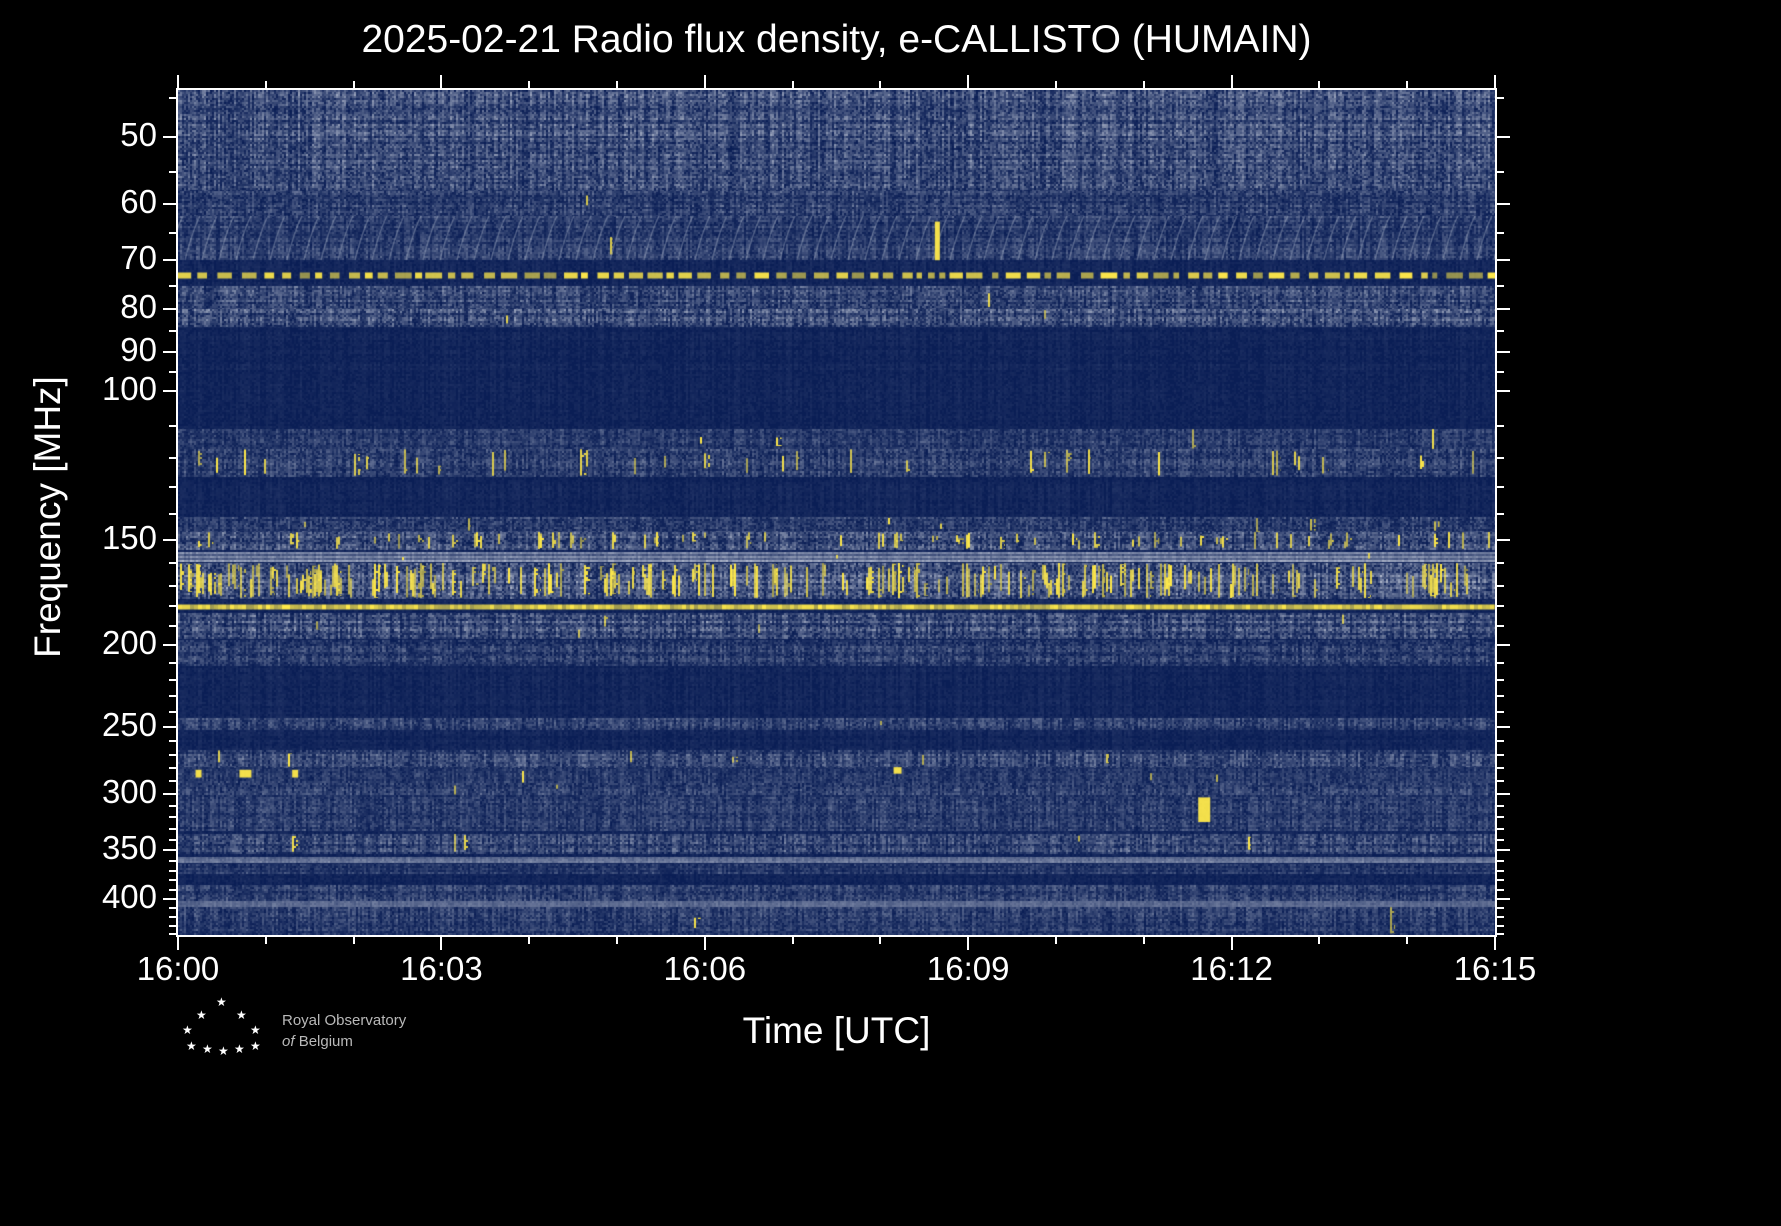 The width and height of the screenshot is (1781, 1226). Describe the element at coordinates (968, 968) in the screenshot. I see `x-tick-label: 16:09` at that location.